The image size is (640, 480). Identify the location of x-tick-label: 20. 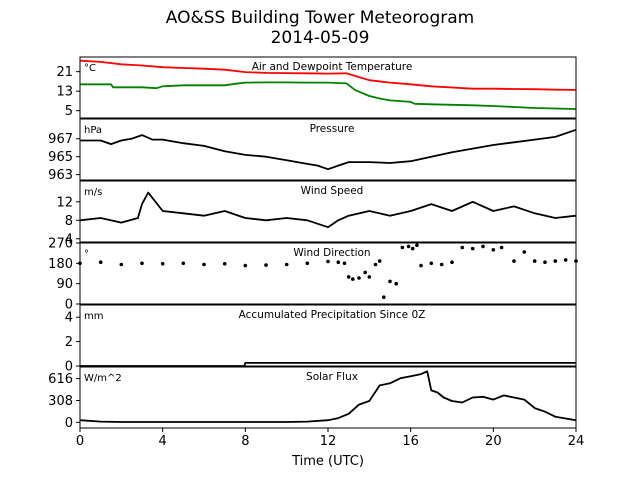
(493, 441).